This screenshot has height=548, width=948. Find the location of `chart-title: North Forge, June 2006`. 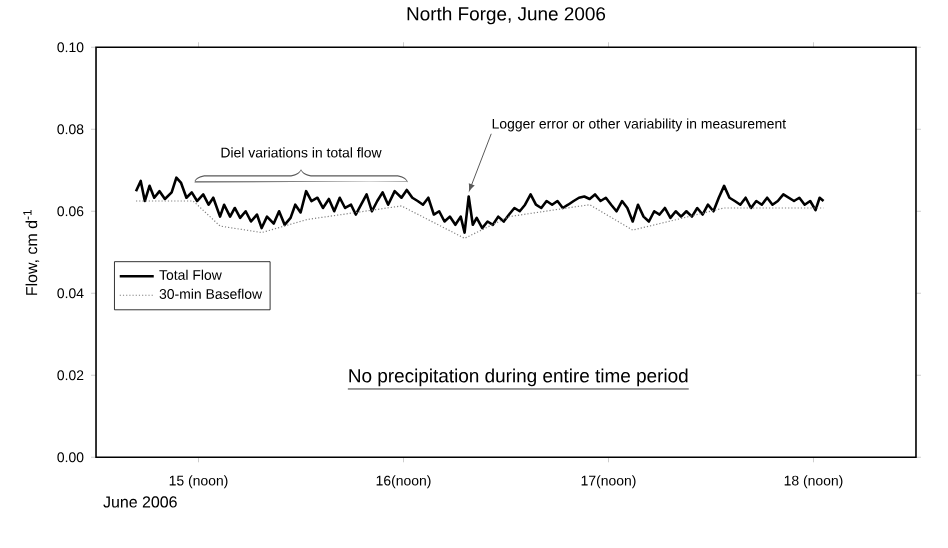

chart-title: North Forge, June 2006 is located at coordinates (506, 16).